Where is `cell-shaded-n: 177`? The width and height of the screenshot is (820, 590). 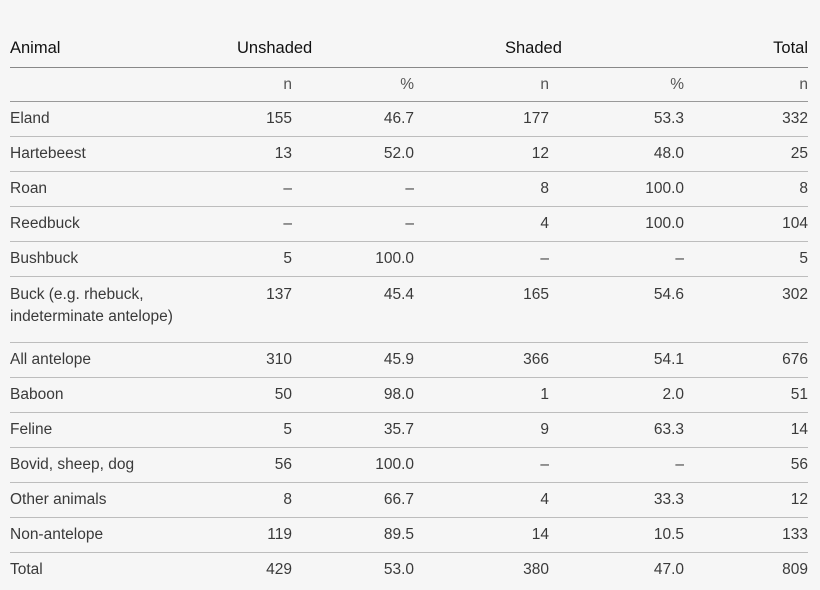 cell-shaded-n: 177 is located at coordinates (481, 119).